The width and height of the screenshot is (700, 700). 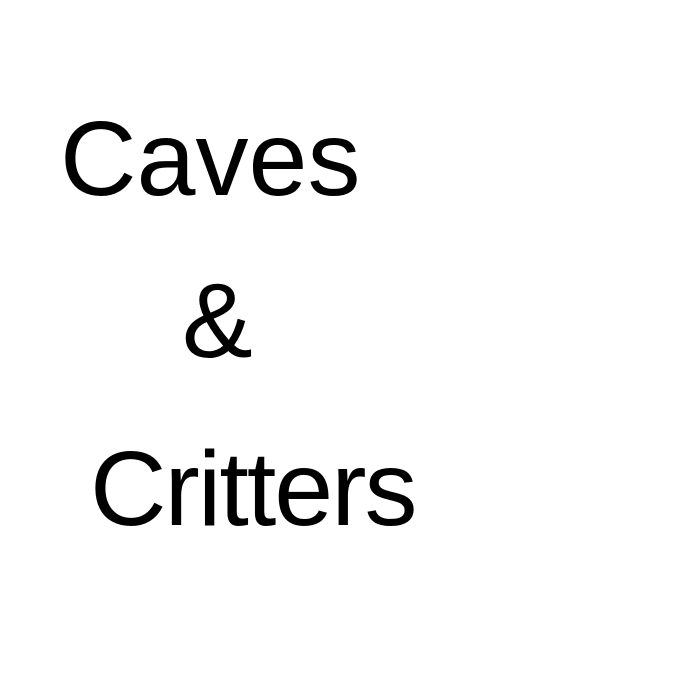 I want to click on title-line-ampersand: &, so click(x=217, y=321).